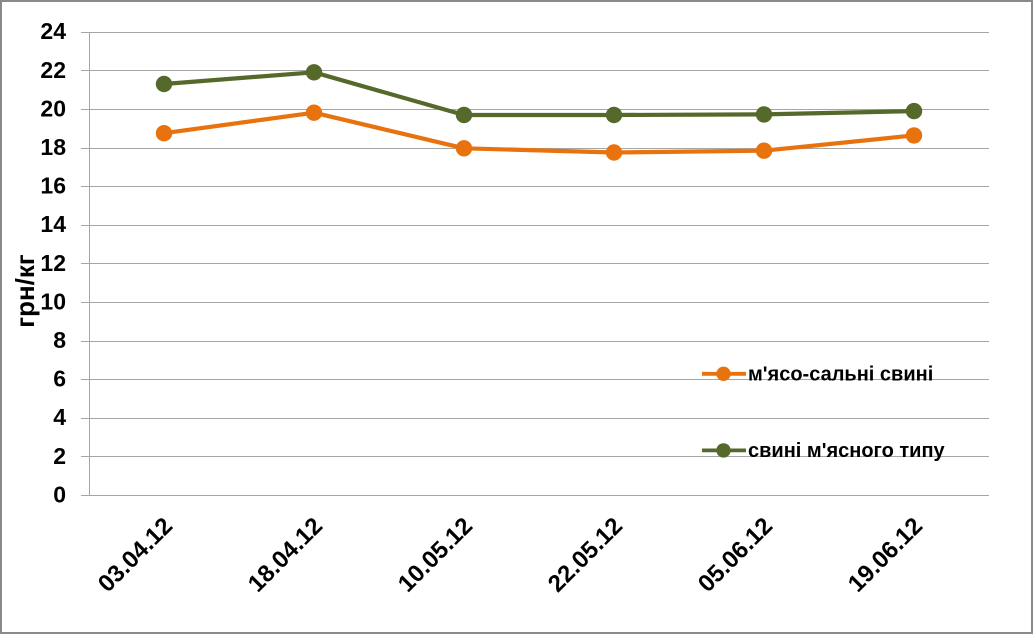 The height and width of the screenshot is (637, 1033). I want to click on svg-text: 10.05.12, so click(435, 554).